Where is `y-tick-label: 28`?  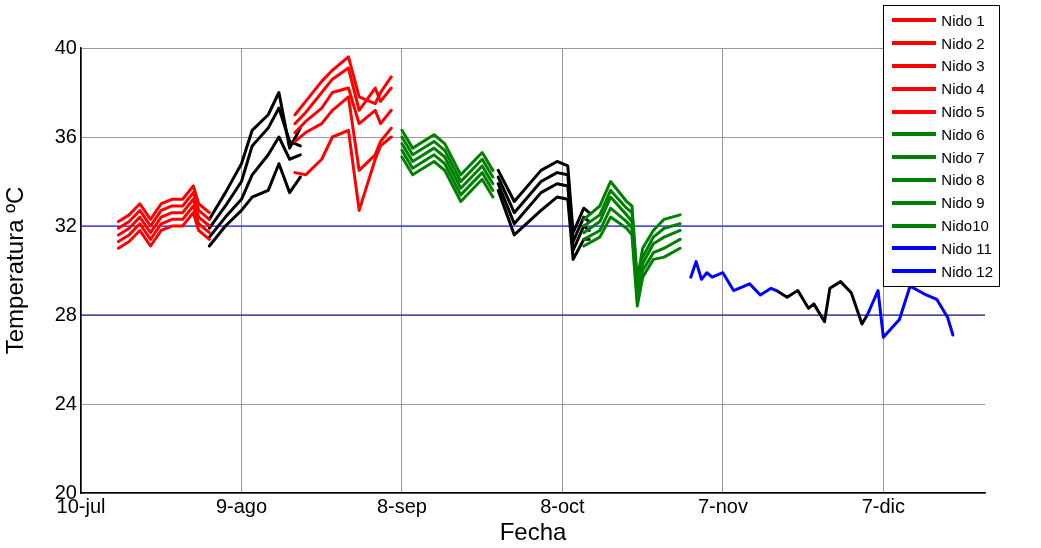 y-tick-label: 28 is located at coordinates (65, 313).